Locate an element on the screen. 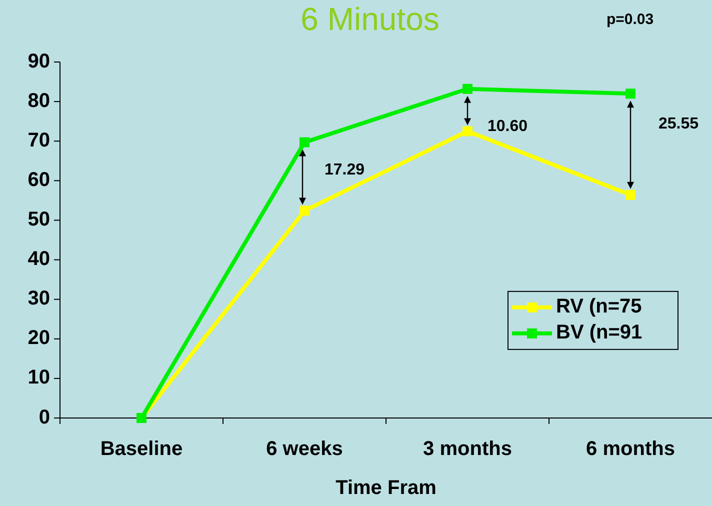 This screenshot has width=712, height=506. y-tick-label: 20 is located at coordinates (39, 338).